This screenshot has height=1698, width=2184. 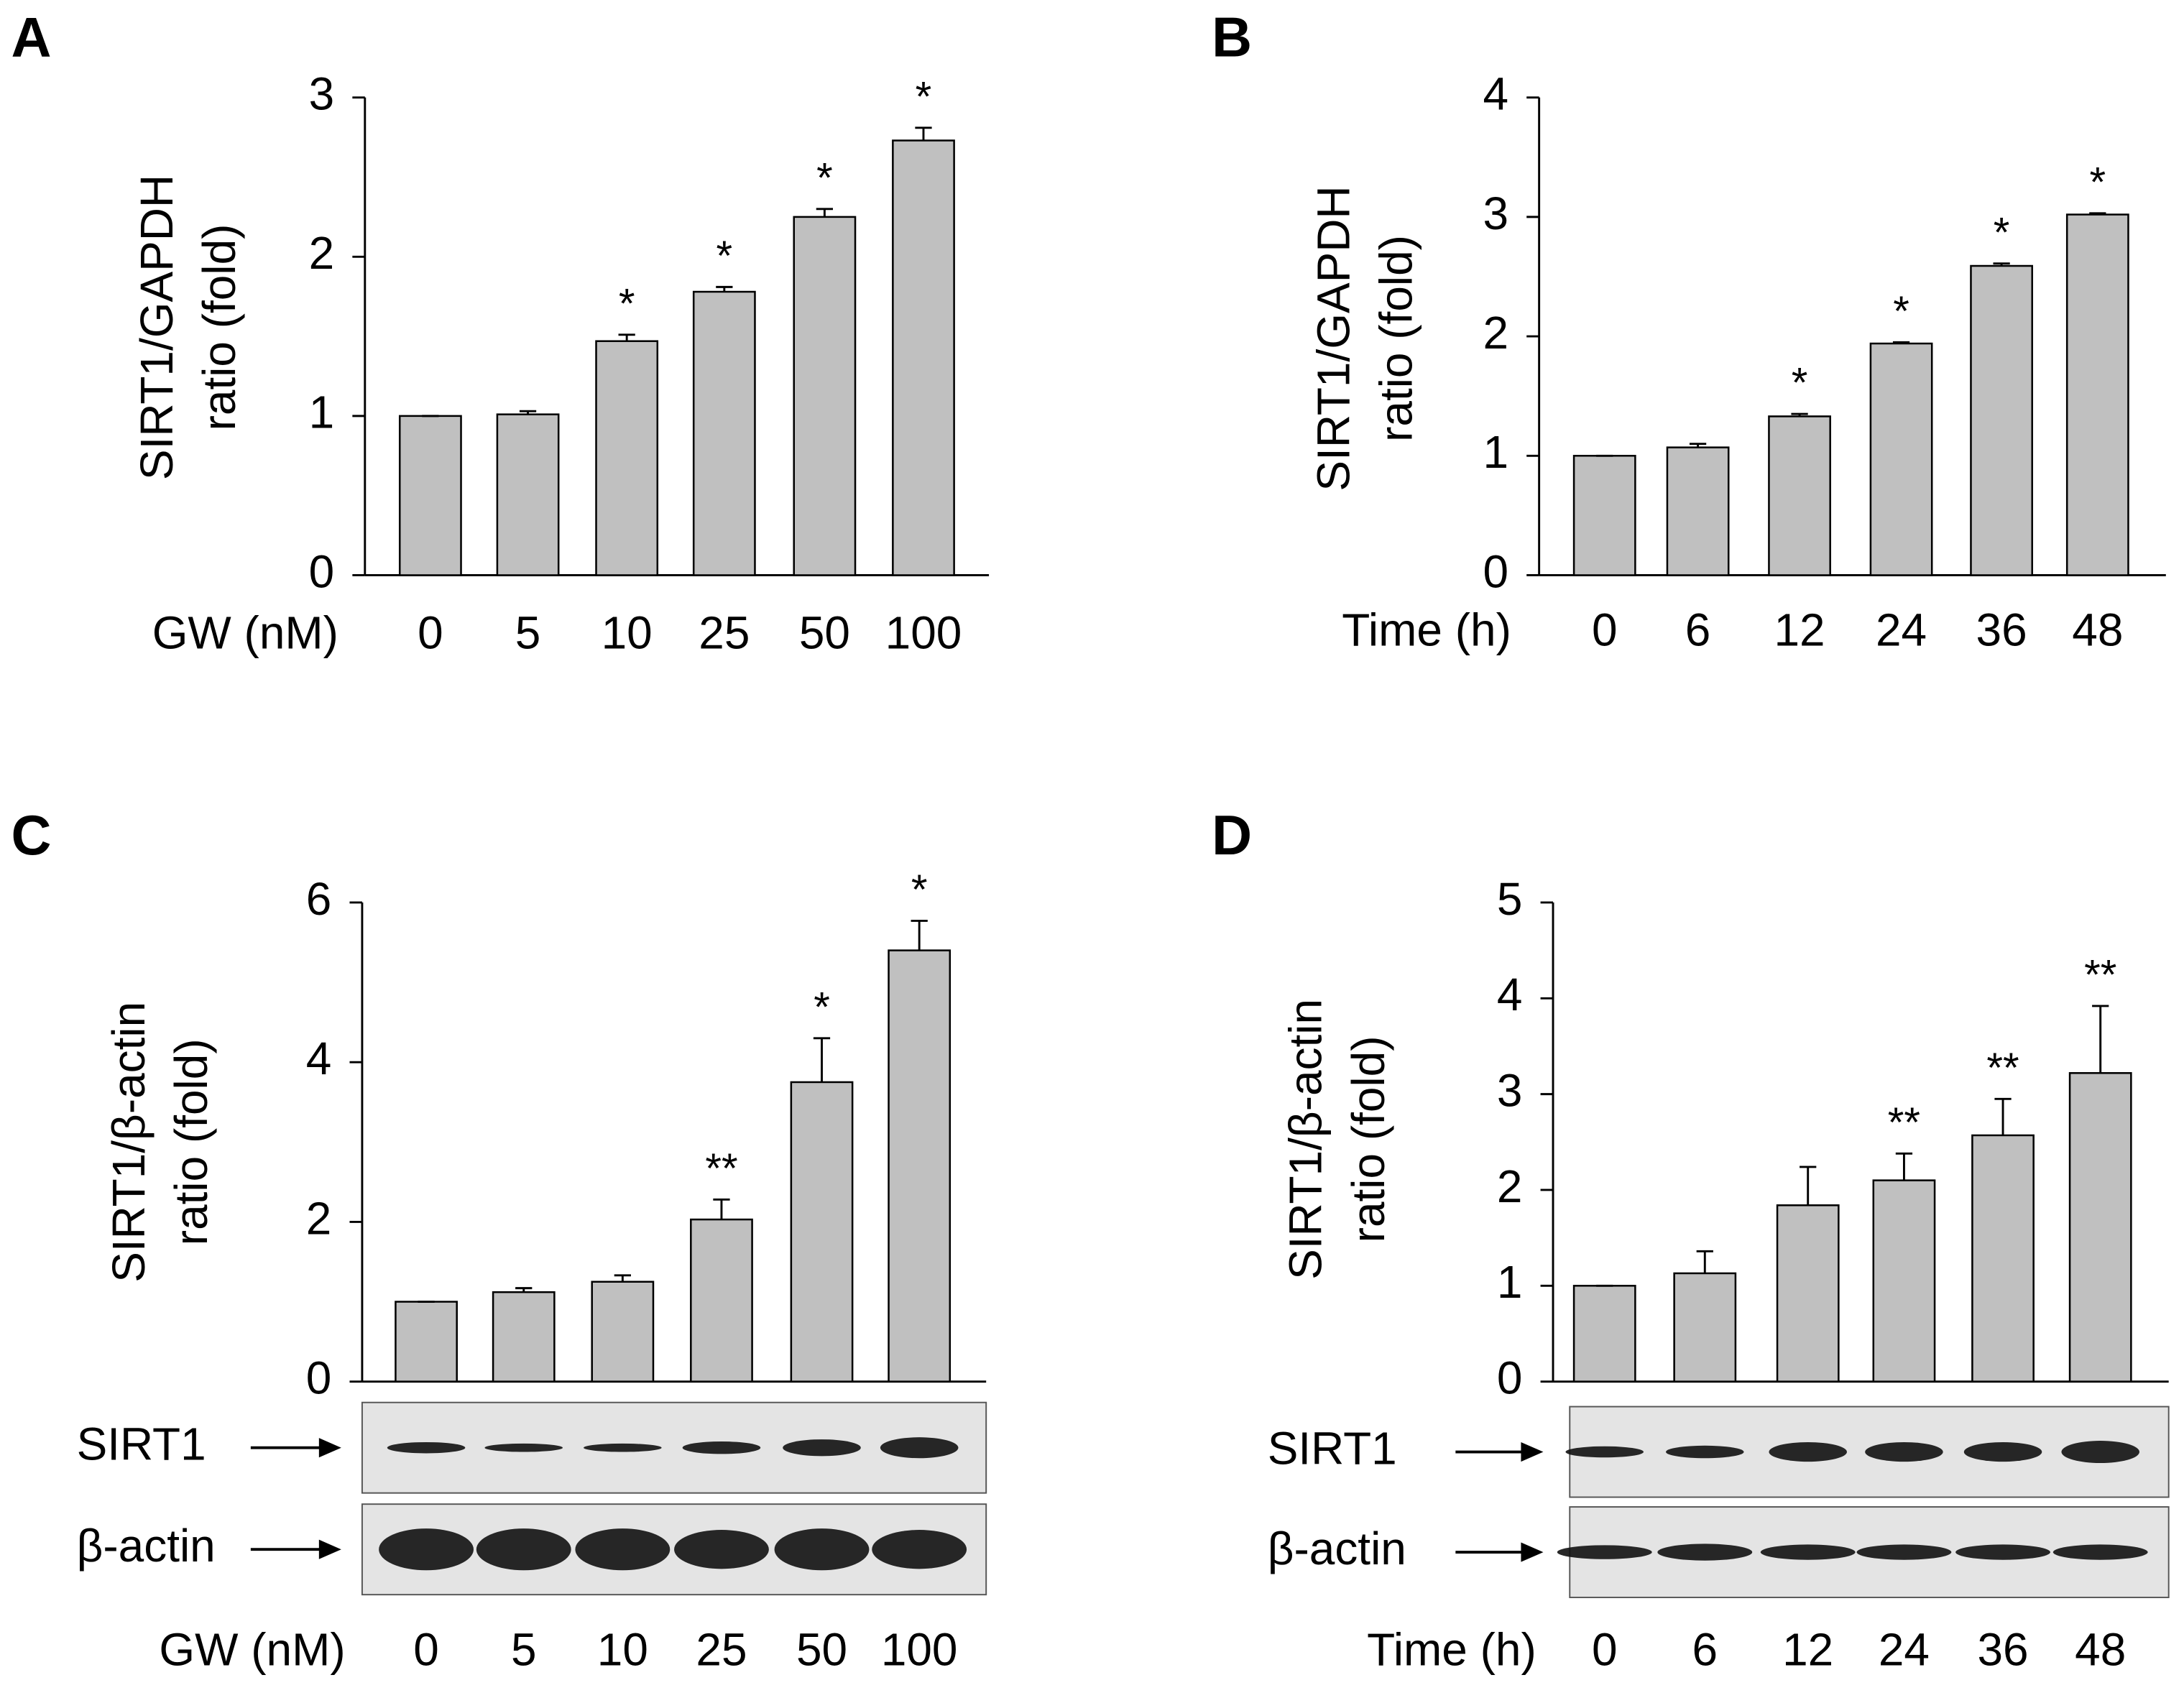 I want to click on x-tick-label: 36, so click(x=2002, y=1649).